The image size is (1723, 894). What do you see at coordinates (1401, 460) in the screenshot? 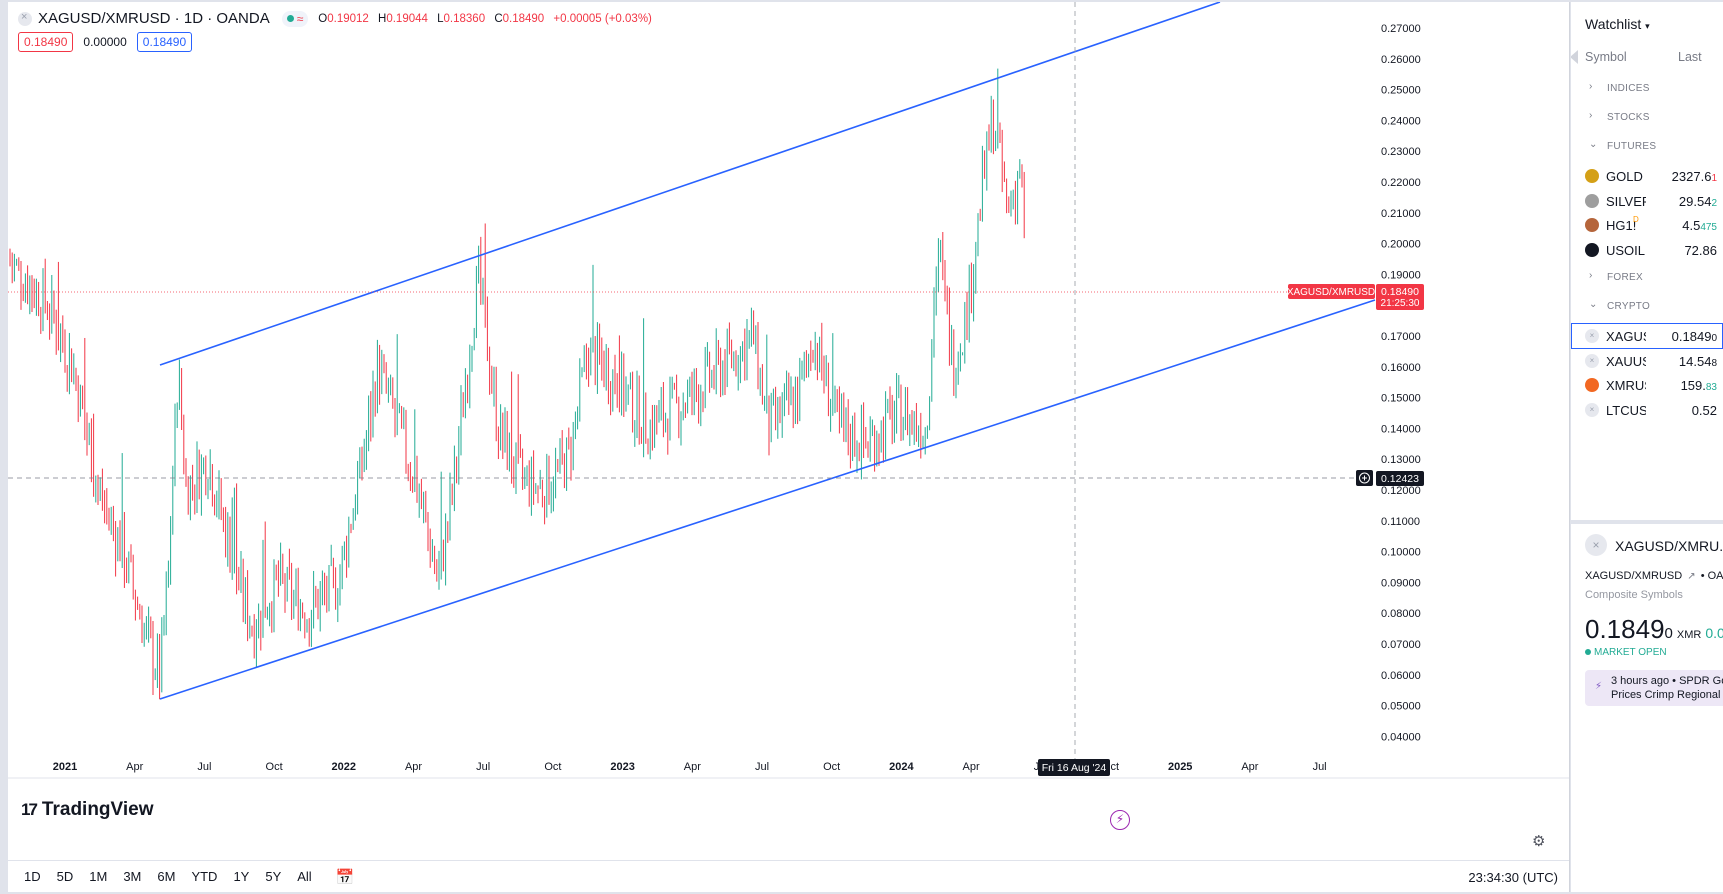
I see `price-axis-label: 0.13000` at bounding box center [1401, 460].